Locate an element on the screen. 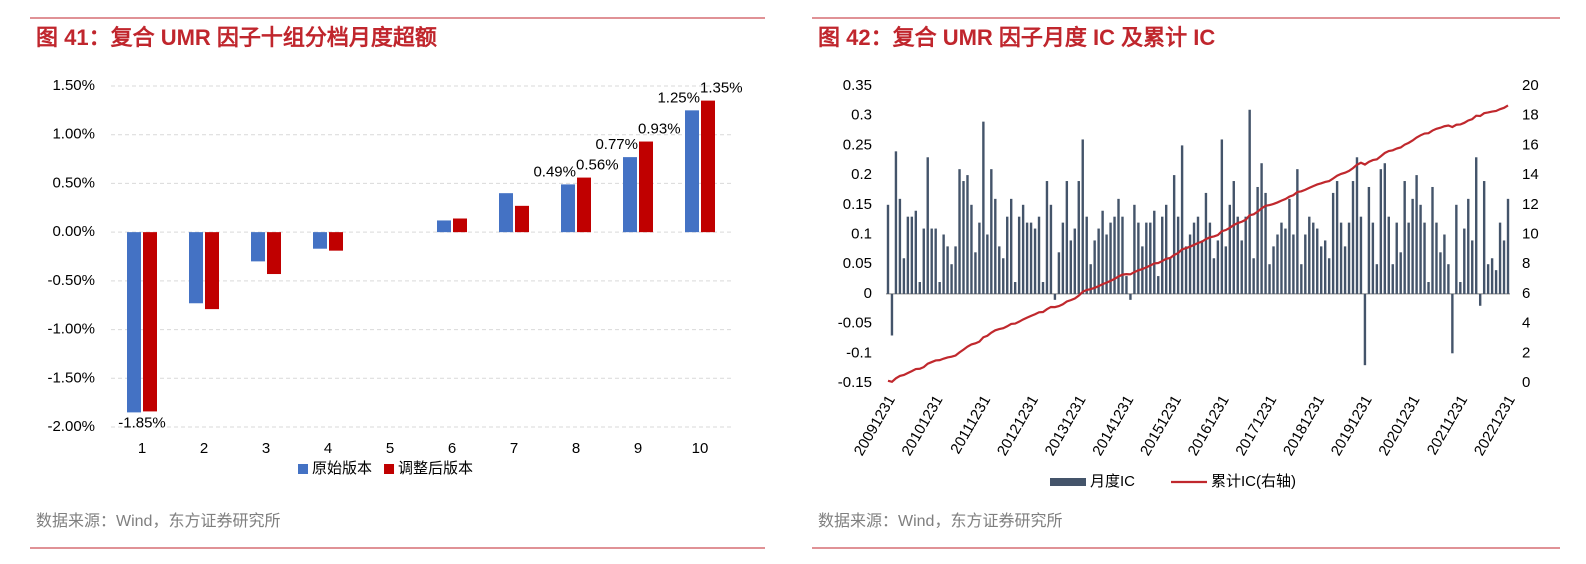 This screenshot has width=1586, height=564. y-tick-label: 0.15 is located at coordinates (857, 204).